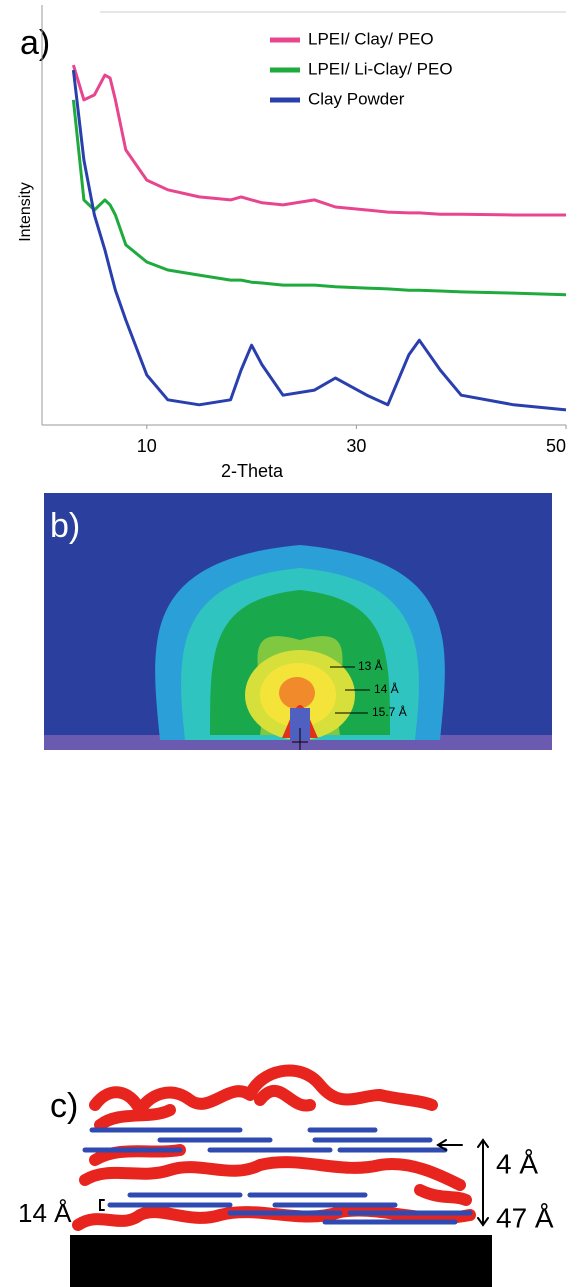 The height and width of the screenshot is (1287, 584). Describe the element at coordinates (517, 1163) in the screenshot. I see `annotation: 4 Å` at that location.